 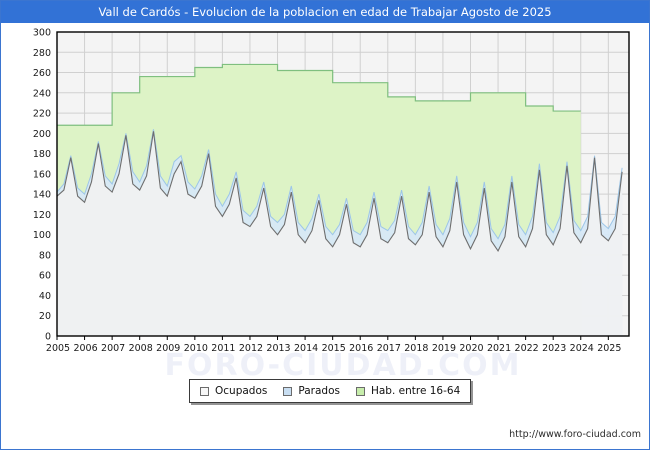 What do you see at coordinates (42, 114) in the screenshot?
I see `svg-text: 220` at bounding box center [42, 114].